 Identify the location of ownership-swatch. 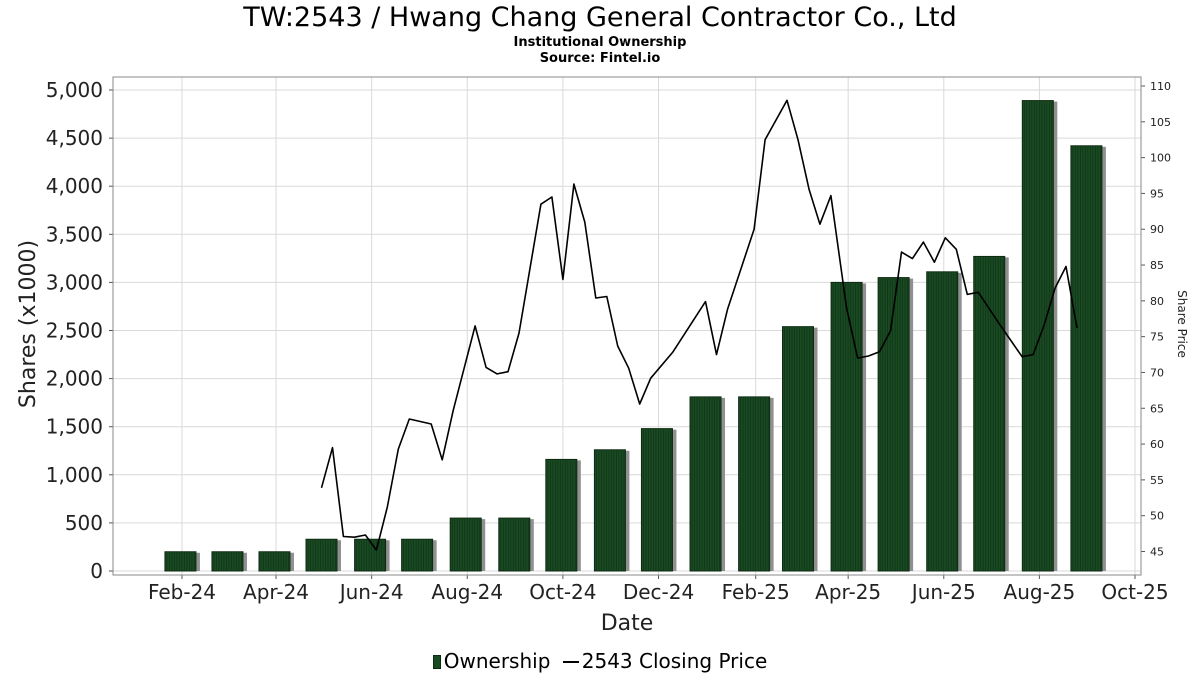
(436, 662).